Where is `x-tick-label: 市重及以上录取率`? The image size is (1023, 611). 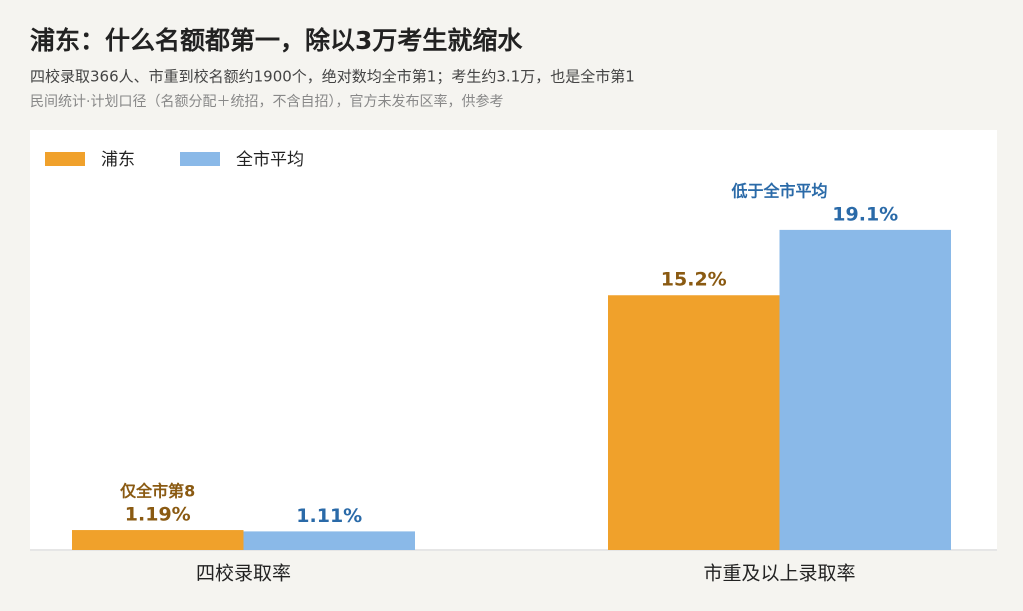
x-tick-label: 市重及以上录取率 is located at coordinates (779, 574).